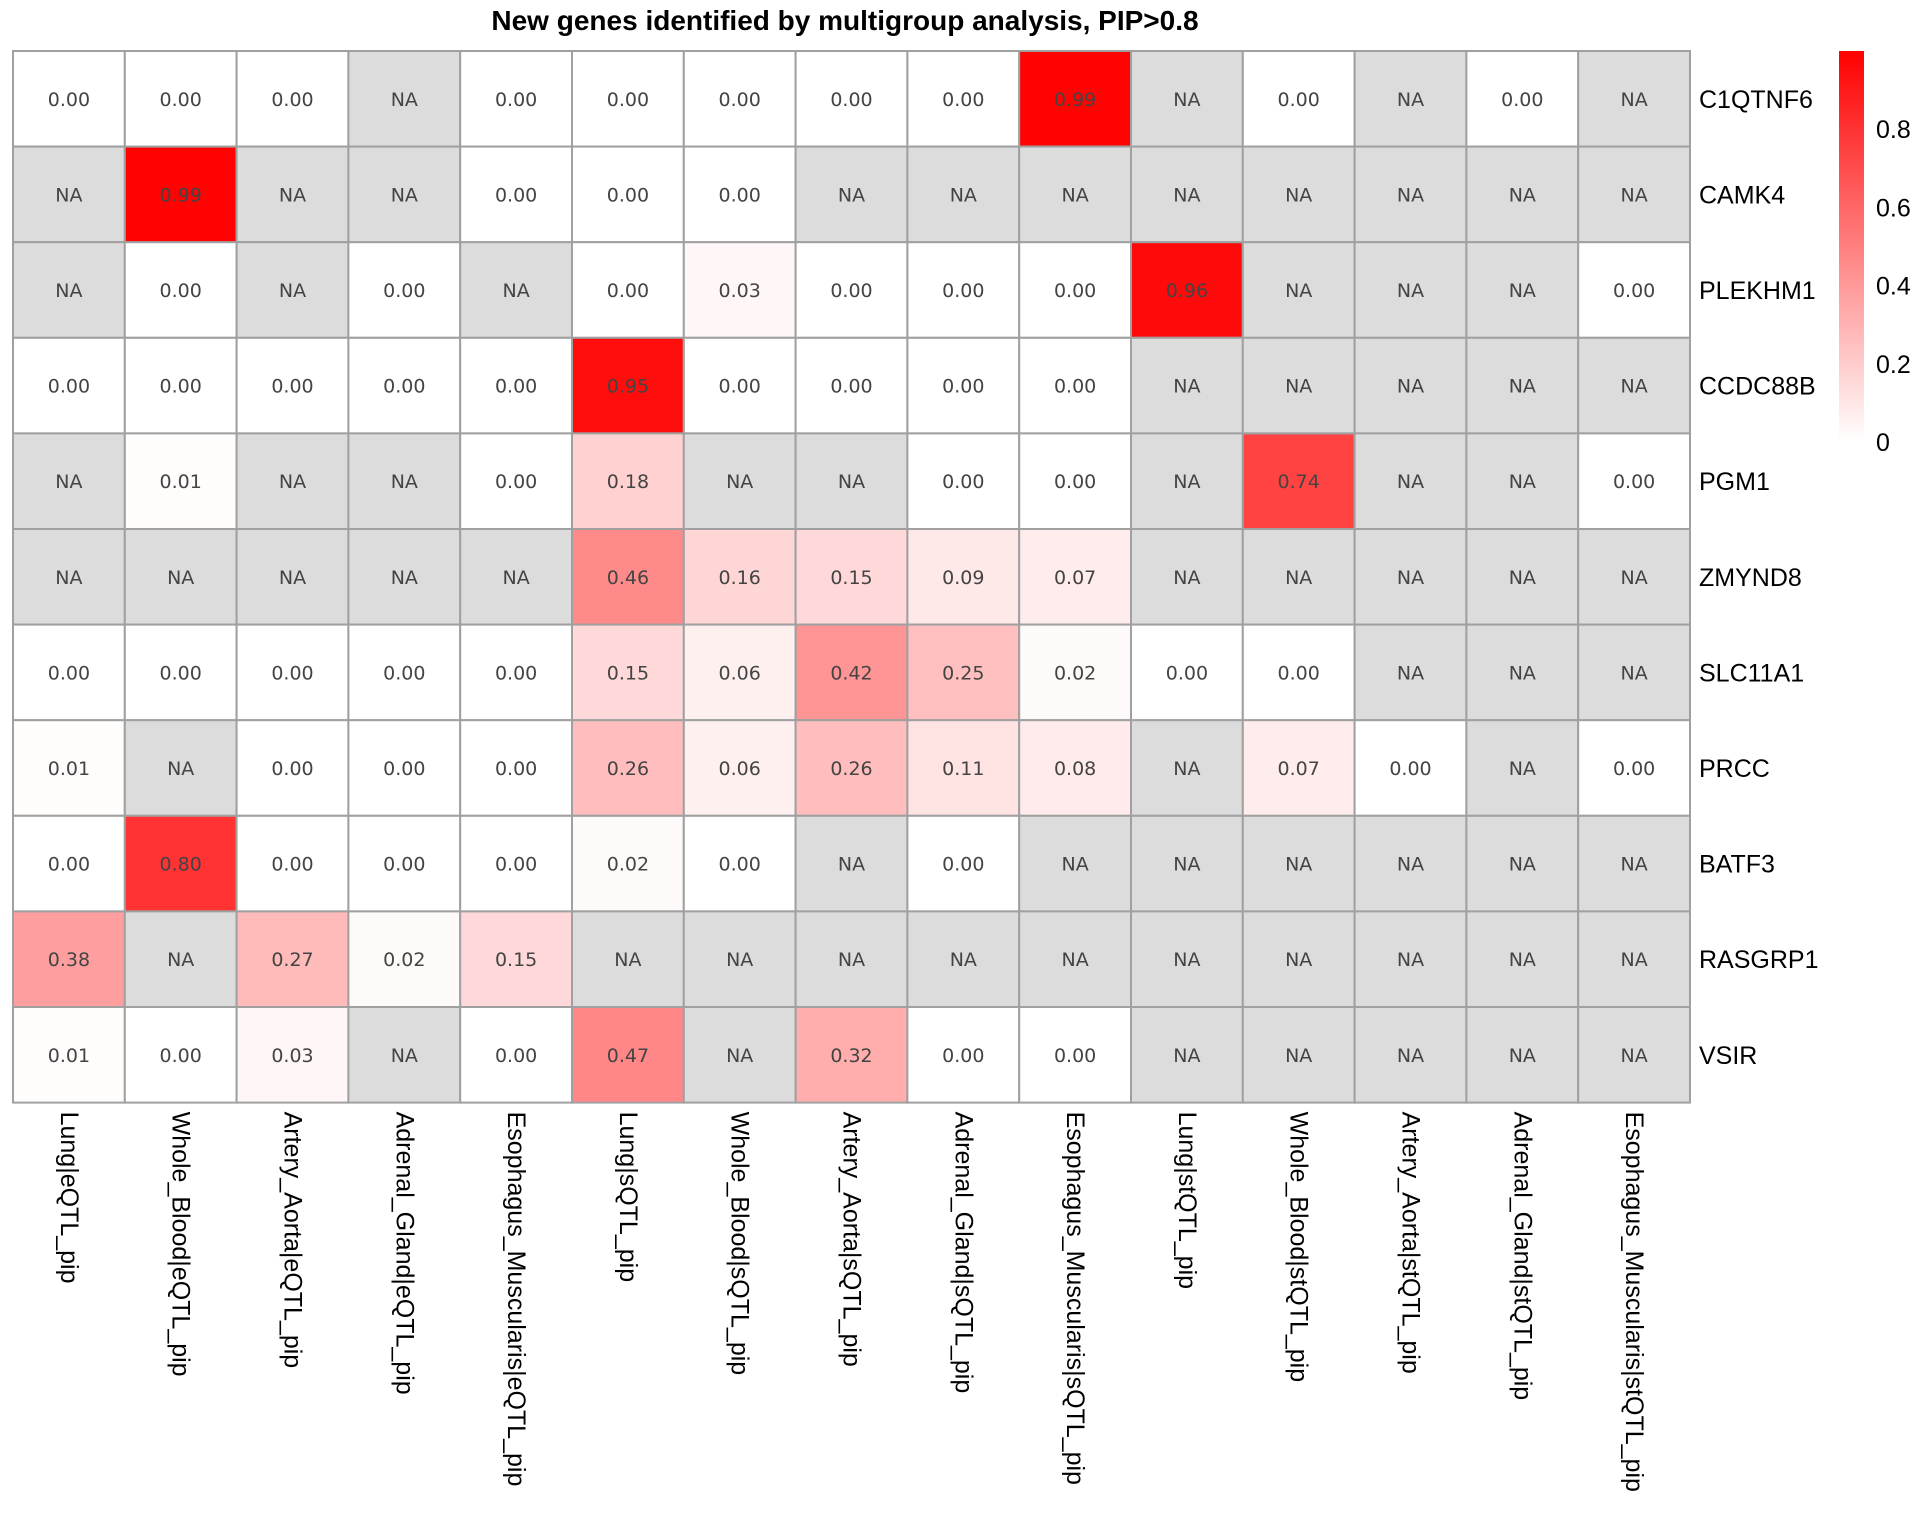 This screenshot has height=1536, width=1920. What do you see at coordinates (1299, 482) in the screenshot?
I see `cell-value-label: 0.74` at bounding box center [1299, 482].